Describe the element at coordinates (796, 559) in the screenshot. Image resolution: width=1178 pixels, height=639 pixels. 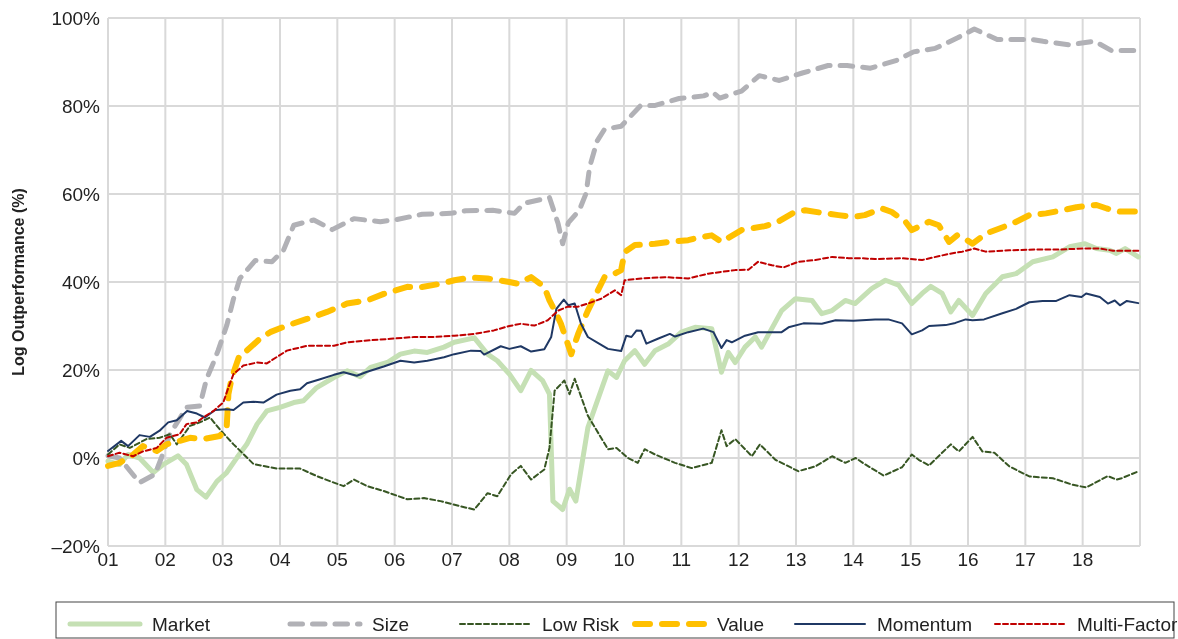
I see `x-tick-label: 13` at that location.